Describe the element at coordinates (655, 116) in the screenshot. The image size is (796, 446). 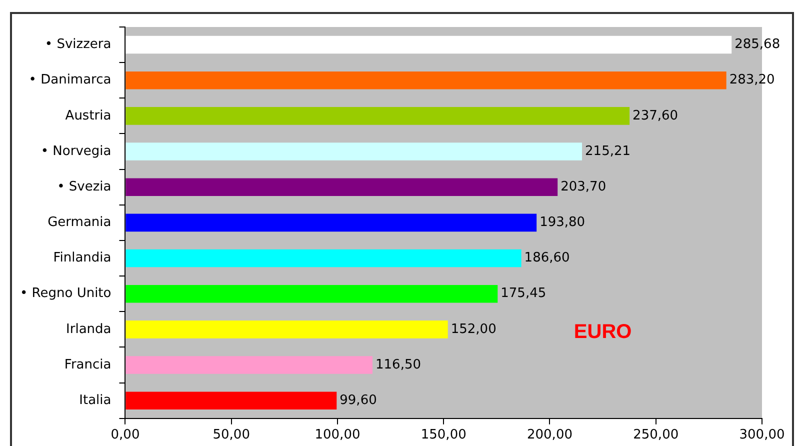
I see `data-label: 237,60` at that location.